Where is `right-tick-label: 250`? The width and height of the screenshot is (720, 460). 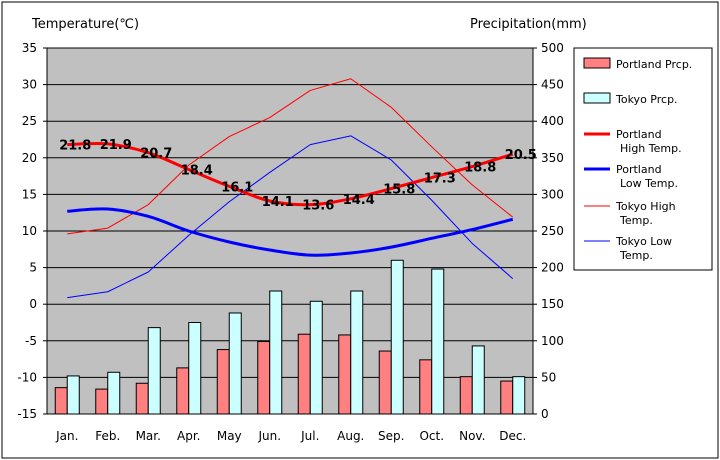 right-tick-label: 250 is located at coordinates (552, 231).